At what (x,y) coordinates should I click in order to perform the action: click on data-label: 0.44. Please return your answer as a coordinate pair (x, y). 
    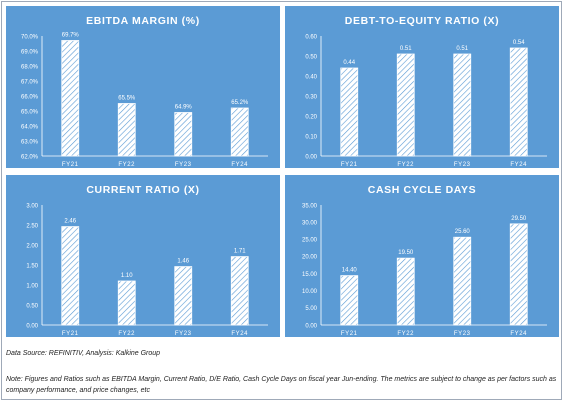
    Looking at the image, I should click on (349, 63).